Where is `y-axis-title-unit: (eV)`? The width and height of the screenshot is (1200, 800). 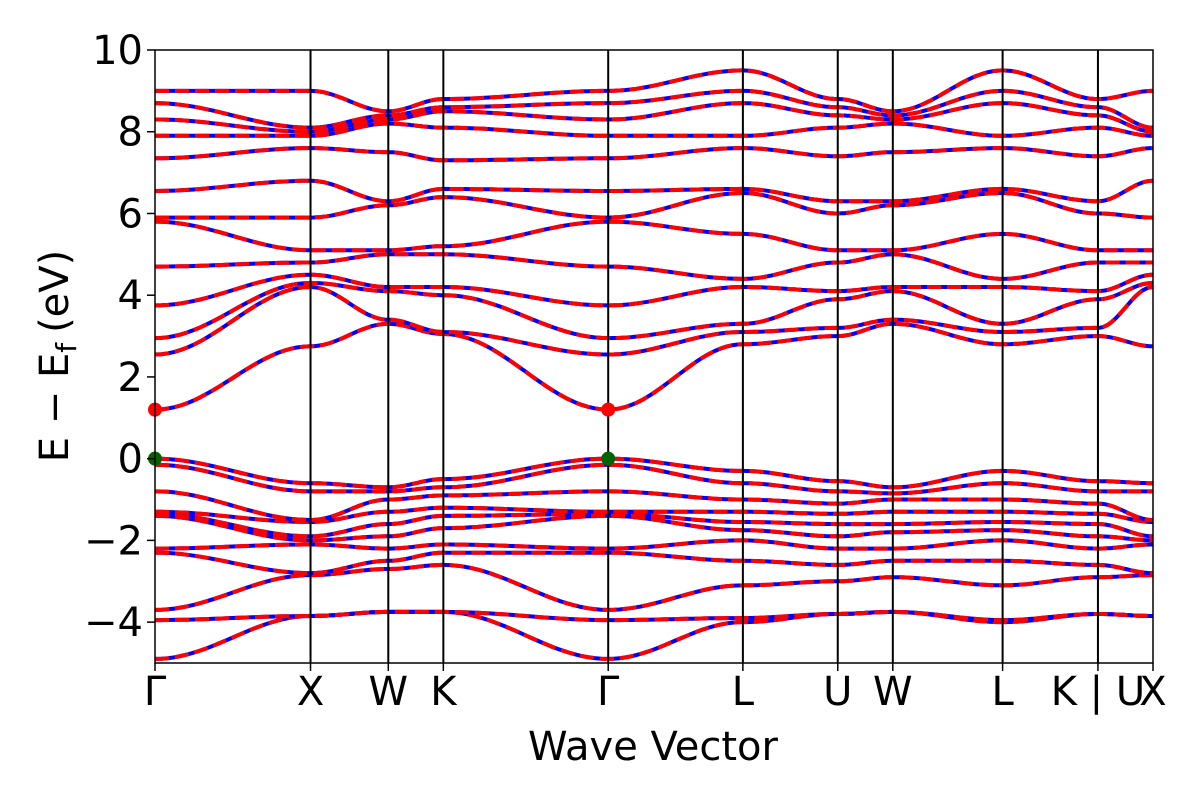 y-axis-title-unit: (eV) is located at coordinates (55, 291).